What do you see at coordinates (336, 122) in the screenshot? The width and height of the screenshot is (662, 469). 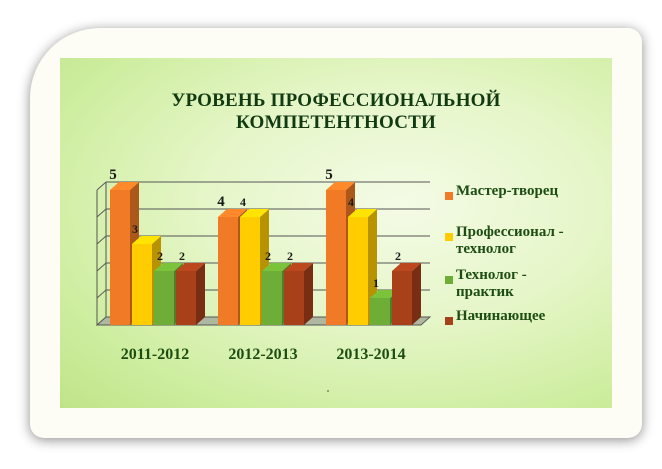 I see `chart-title-line-2: КОМПЕТЕНТНОСТИ` at bounding box center [336, 122].